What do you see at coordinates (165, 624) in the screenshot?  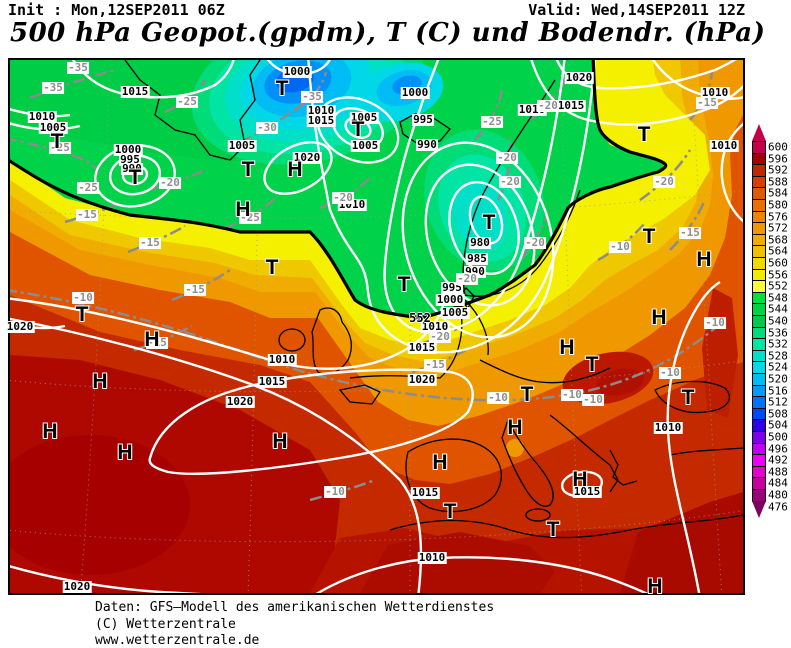 I see `attribution-copyright: (C) Wetterzentrale` at bounding box center [165, 624].